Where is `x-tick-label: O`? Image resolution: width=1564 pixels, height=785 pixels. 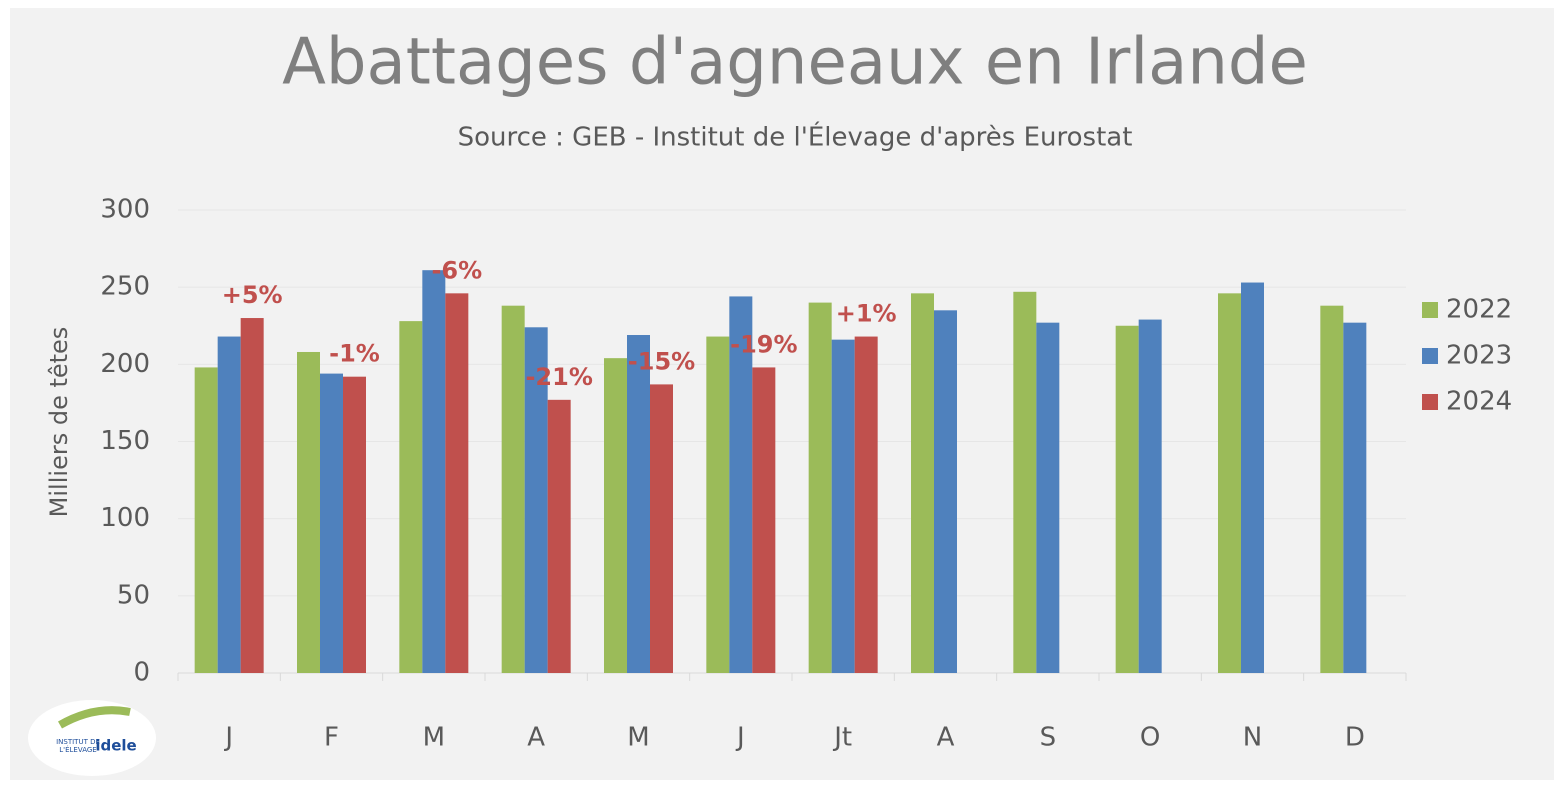
x-tick-label: O is located at coordinates (1150, 738).